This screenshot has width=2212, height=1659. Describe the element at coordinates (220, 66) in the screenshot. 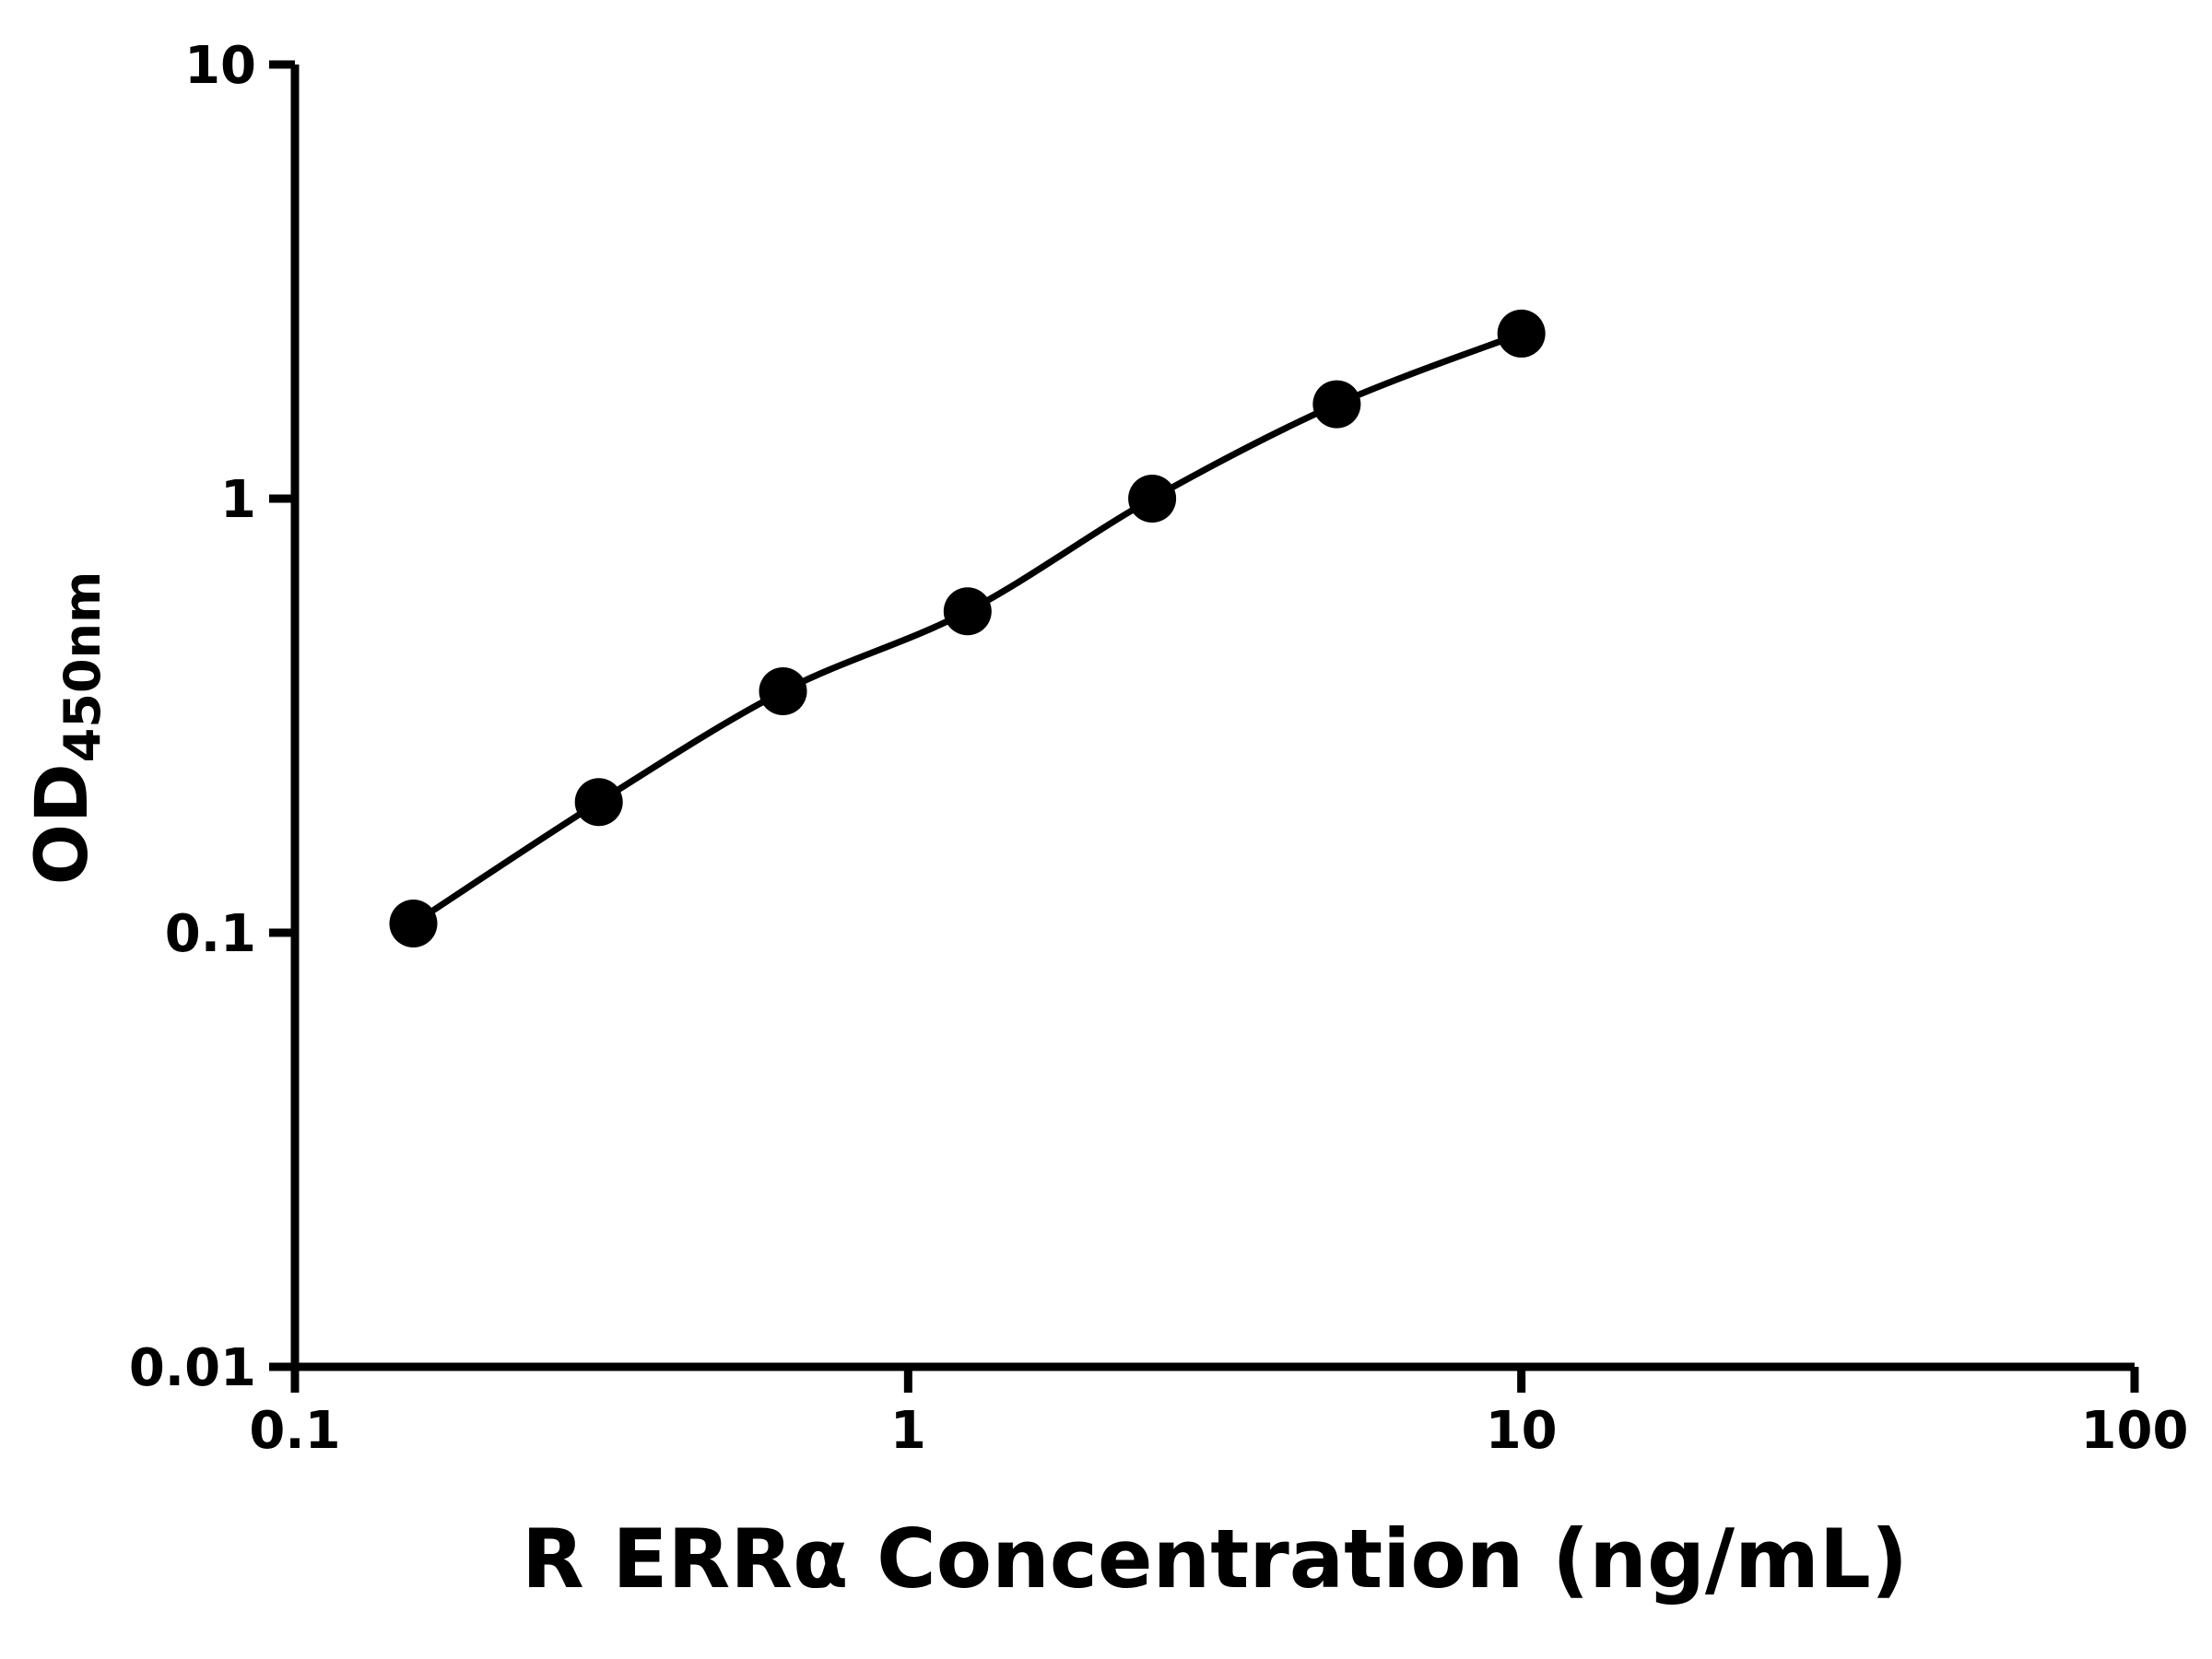

I see `y-axis-tick-label: 10` at that location.